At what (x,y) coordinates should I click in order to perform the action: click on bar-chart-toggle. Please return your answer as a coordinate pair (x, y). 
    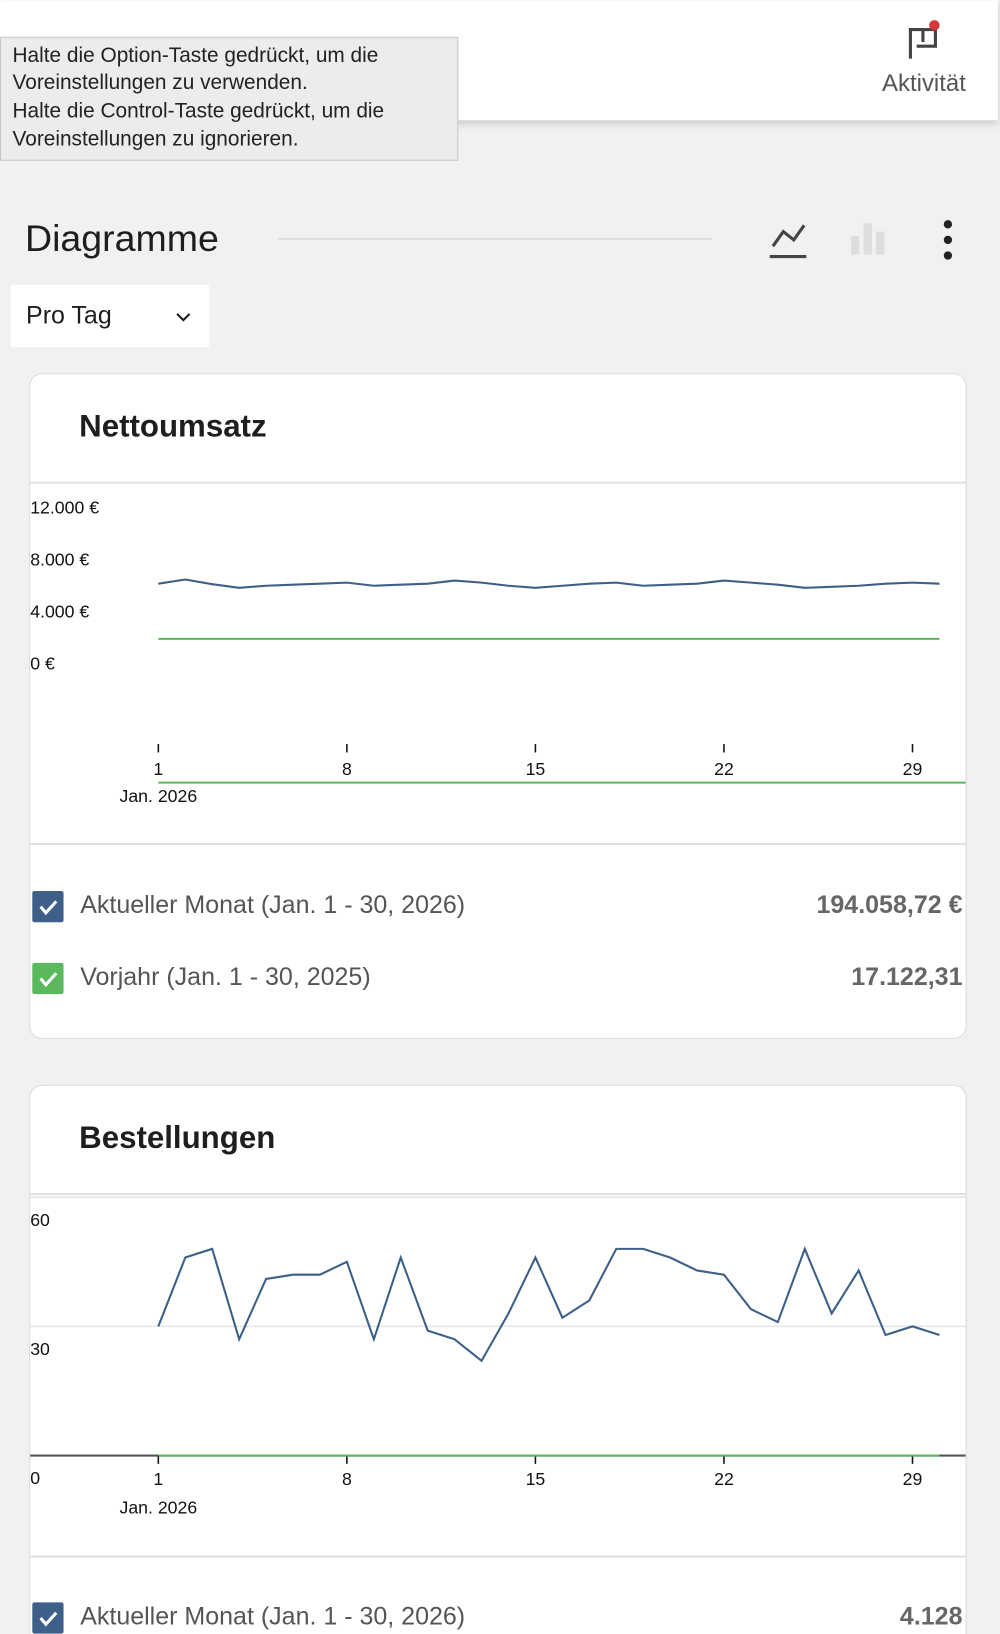
    Looking at the image, I should click on (868, 239).